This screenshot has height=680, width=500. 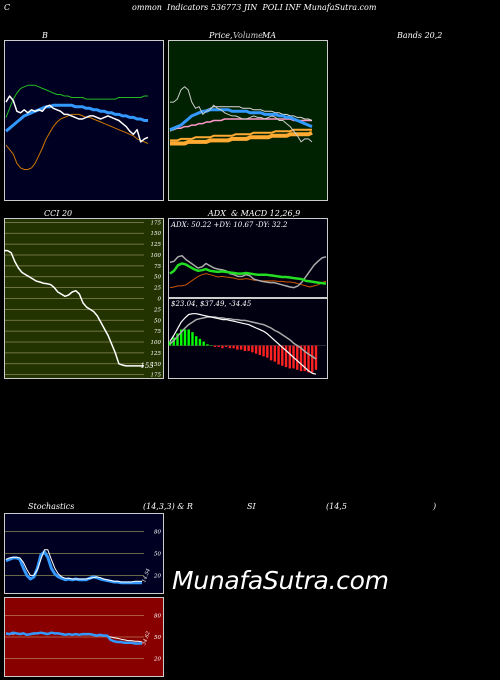 I want to click on label-rsi-params: (14,5, so click(x=336, y=506).